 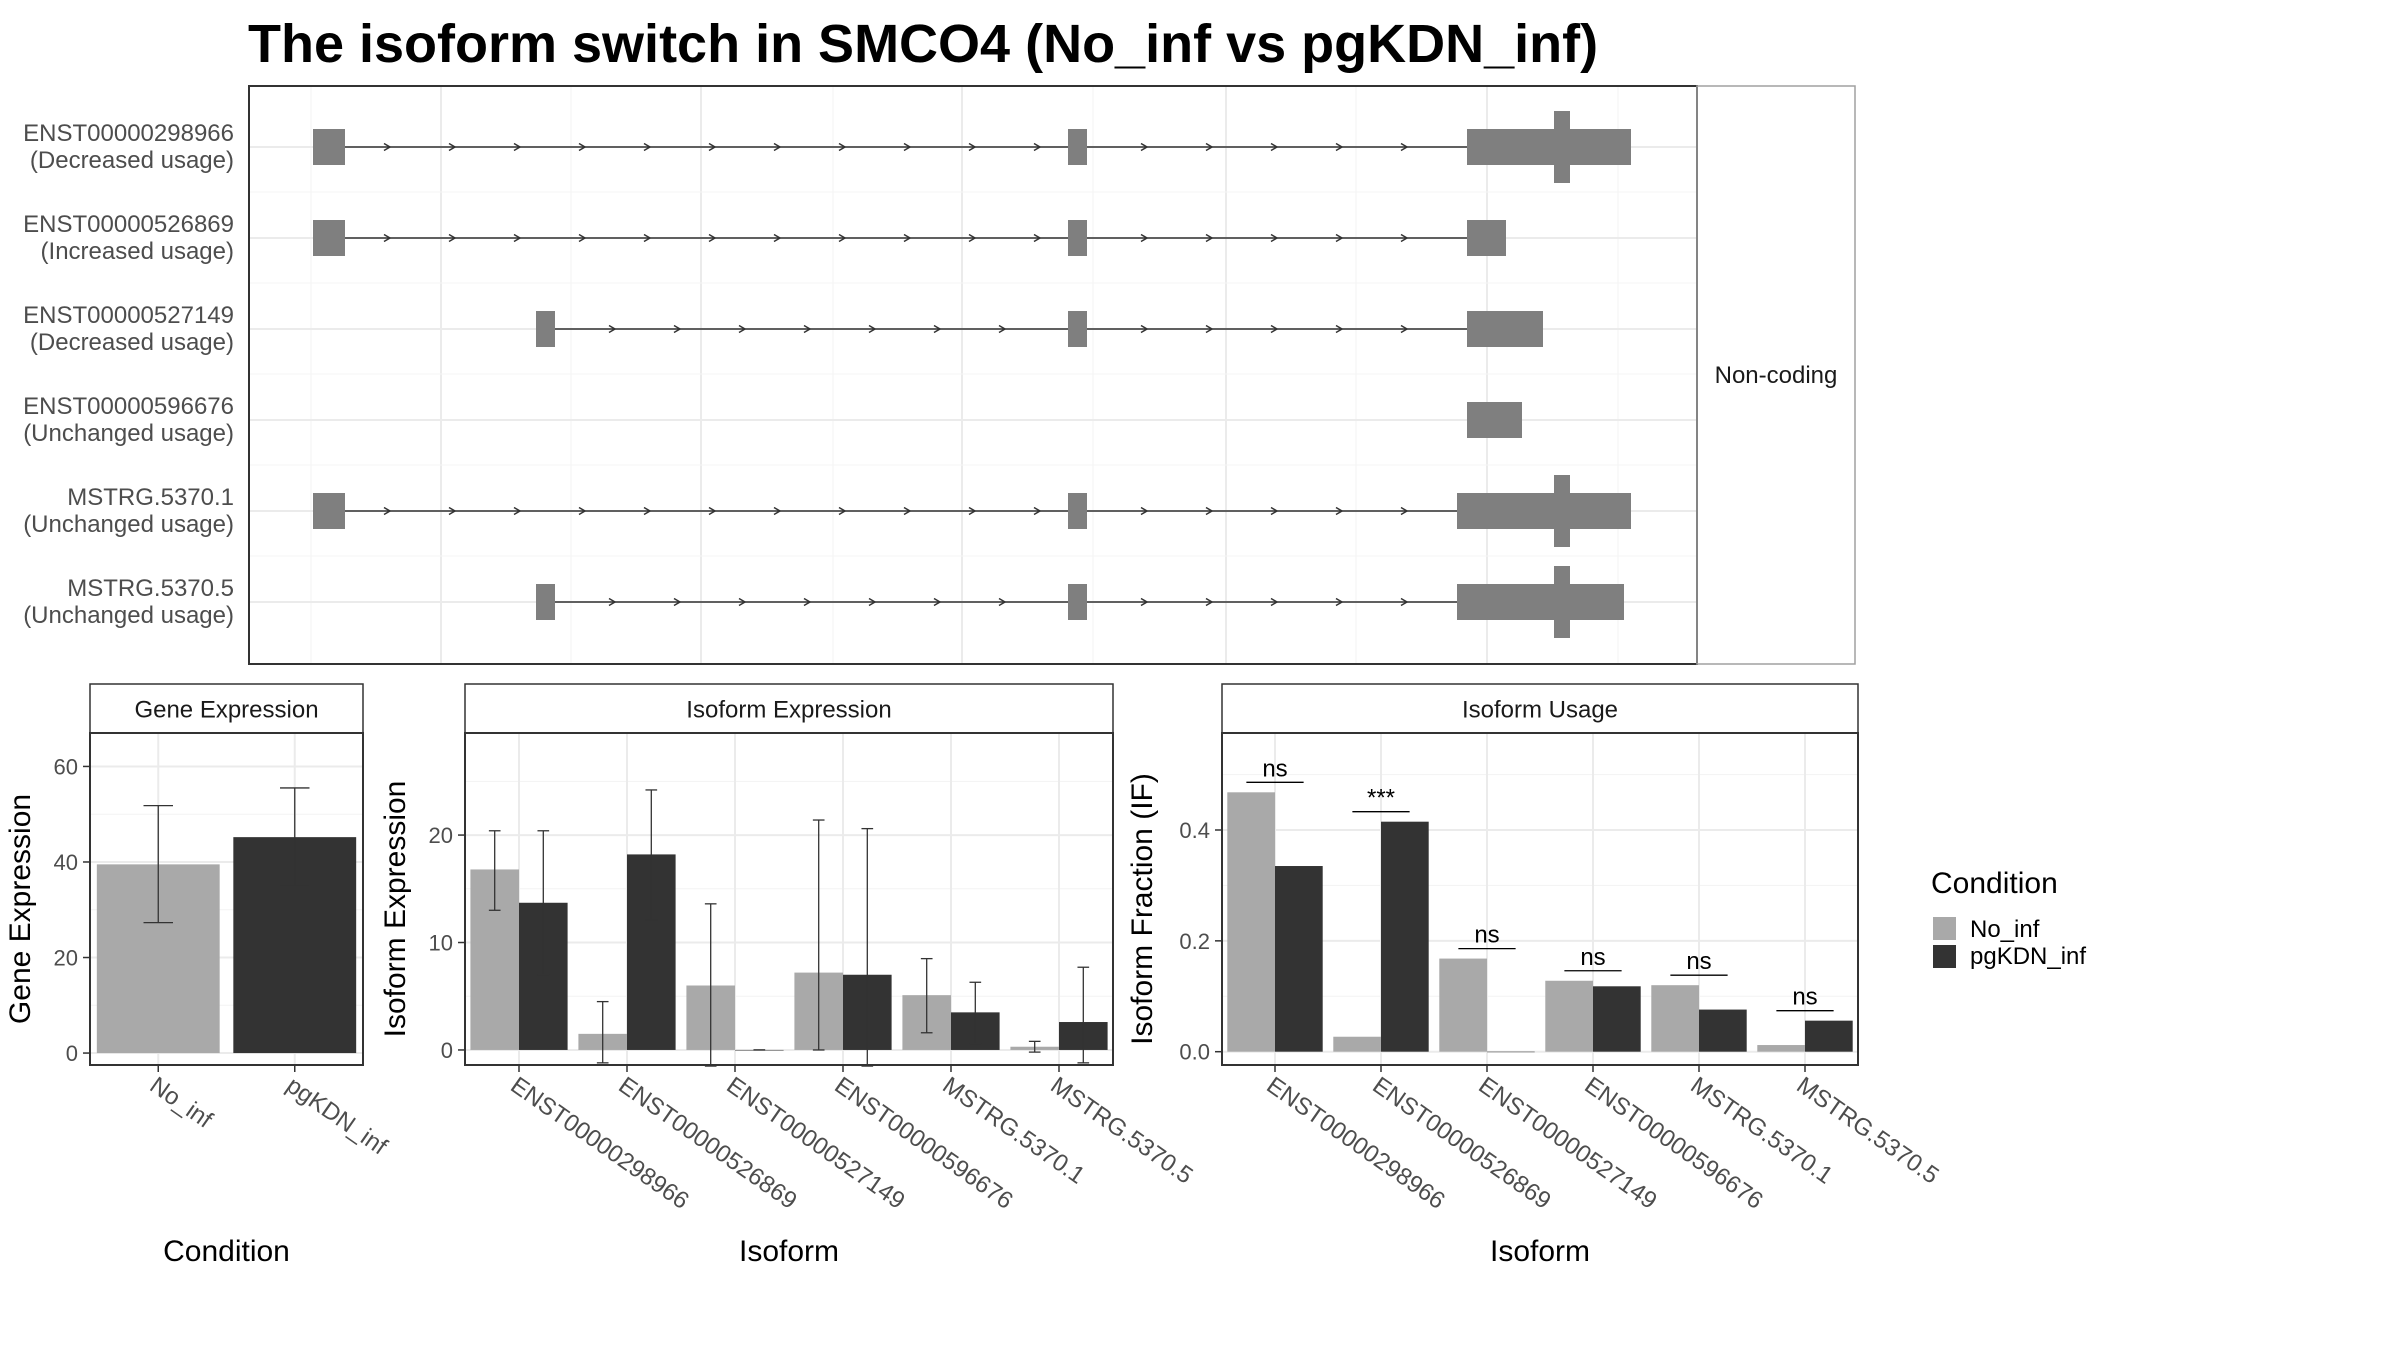 What do you see at coordinates (226, 920) in the screenshot?
I see `gene-expression-bars` at bounding box center [226, 920].